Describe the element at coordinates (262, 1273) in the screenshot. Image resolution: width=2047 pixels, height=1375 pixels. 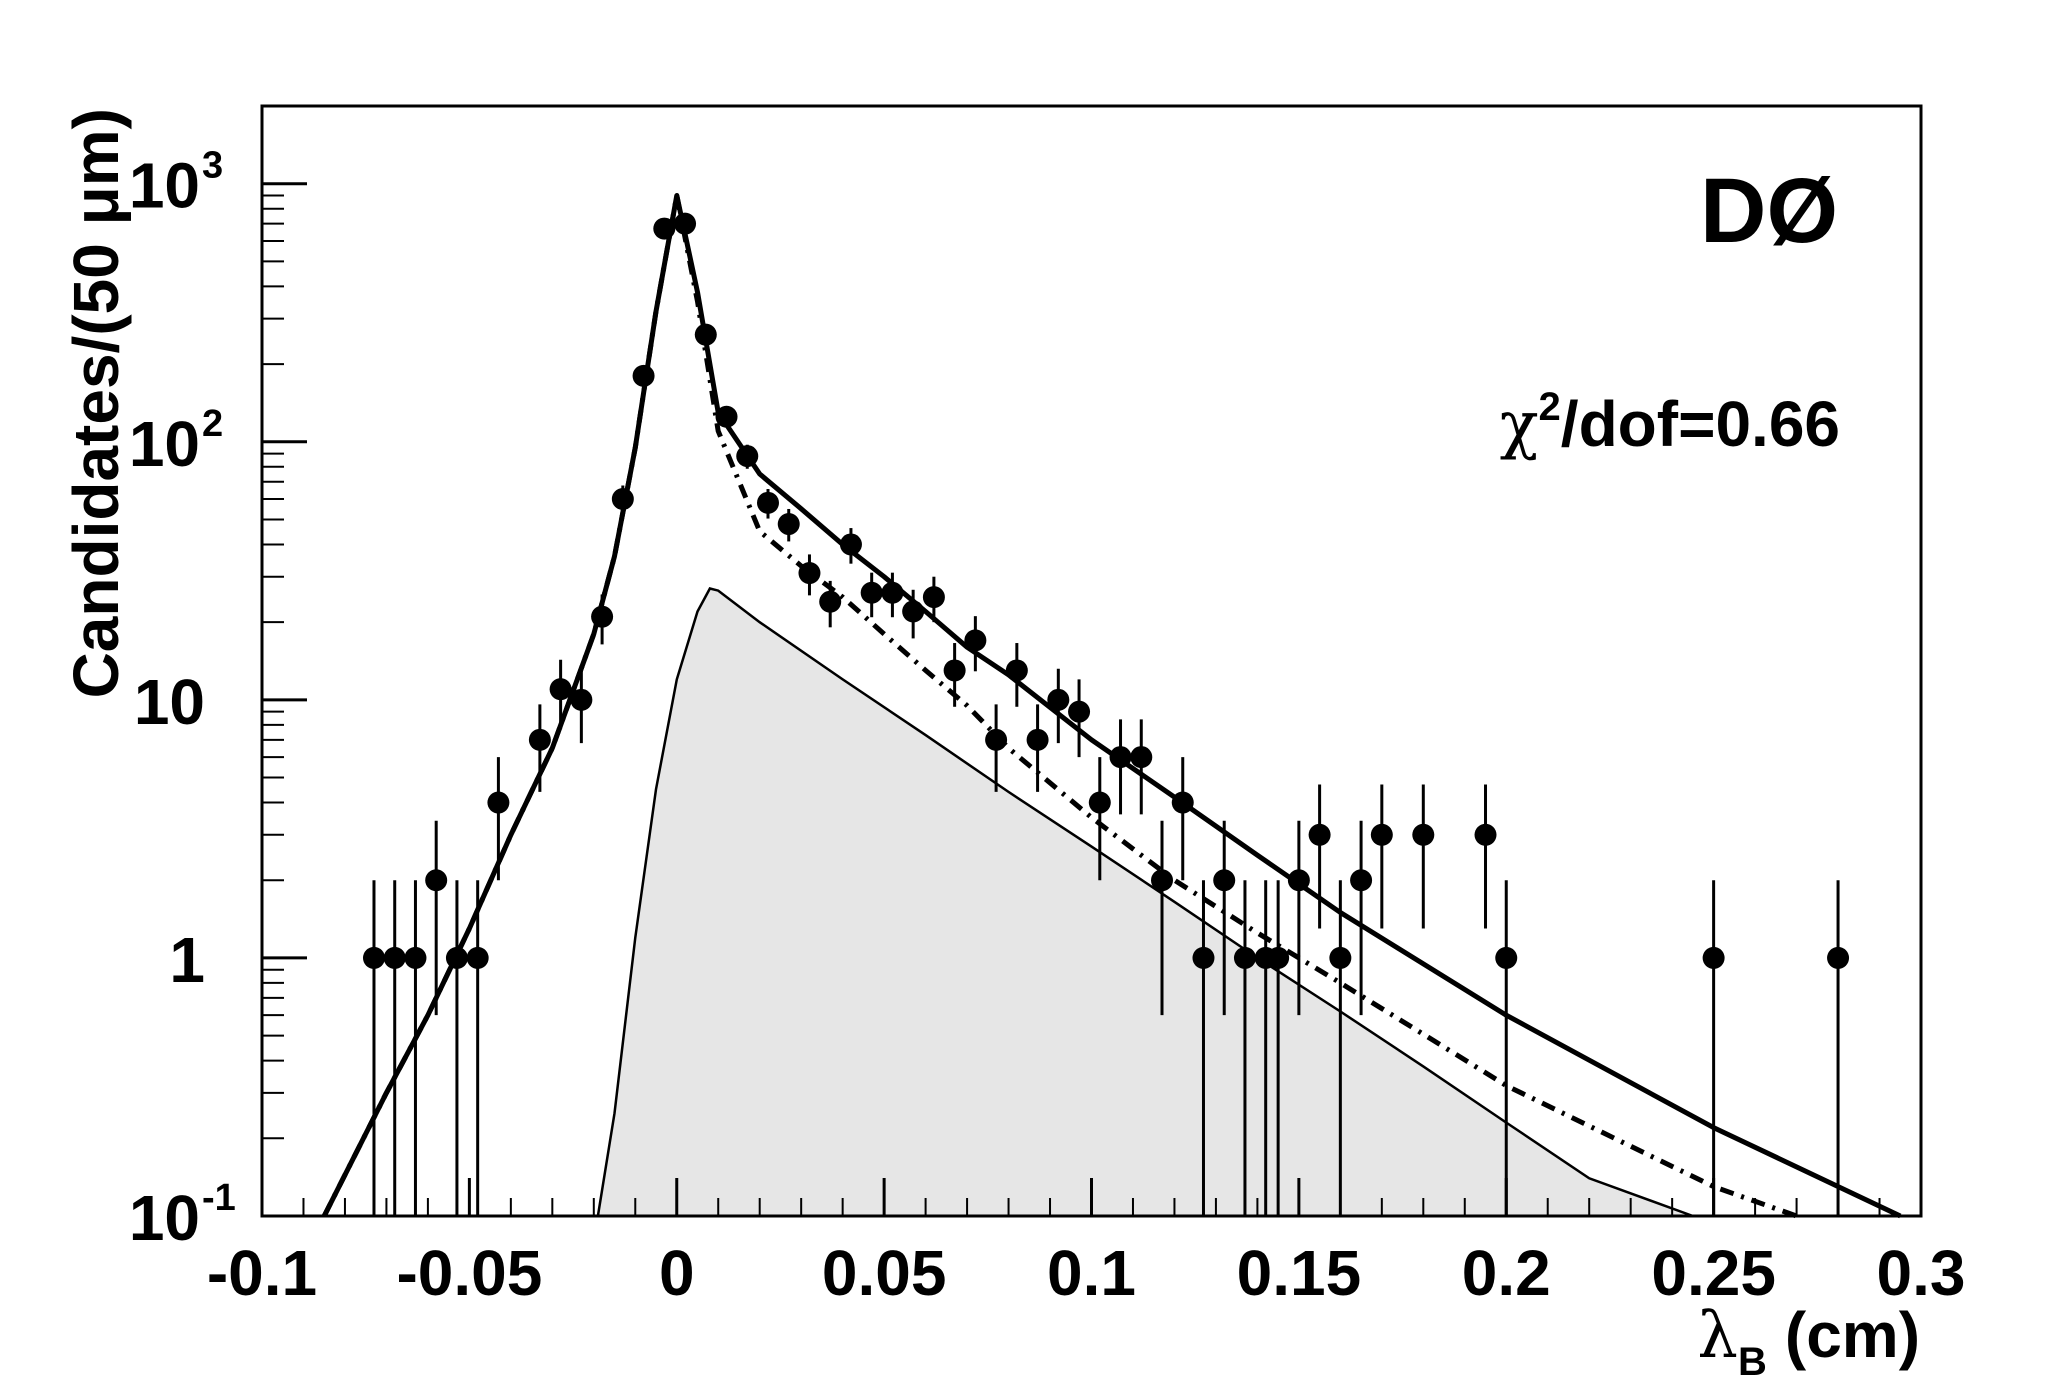
I see `x-tick-label: -0.1` at that location.